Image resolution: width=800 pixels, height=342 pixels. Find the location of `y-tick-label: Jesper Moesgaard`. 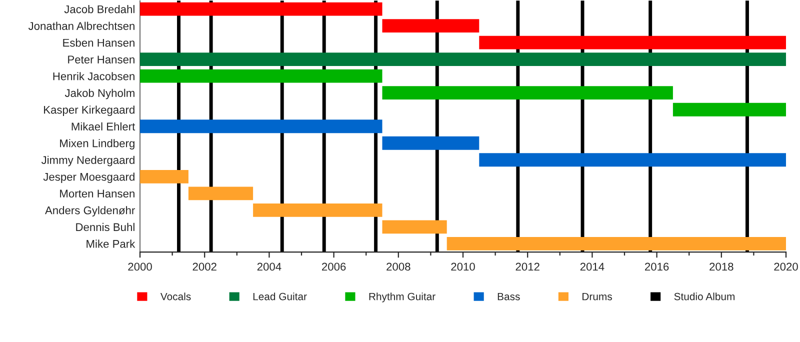

y-tick-label: Jesper Moesgaard is located at coordinates (88, 177).